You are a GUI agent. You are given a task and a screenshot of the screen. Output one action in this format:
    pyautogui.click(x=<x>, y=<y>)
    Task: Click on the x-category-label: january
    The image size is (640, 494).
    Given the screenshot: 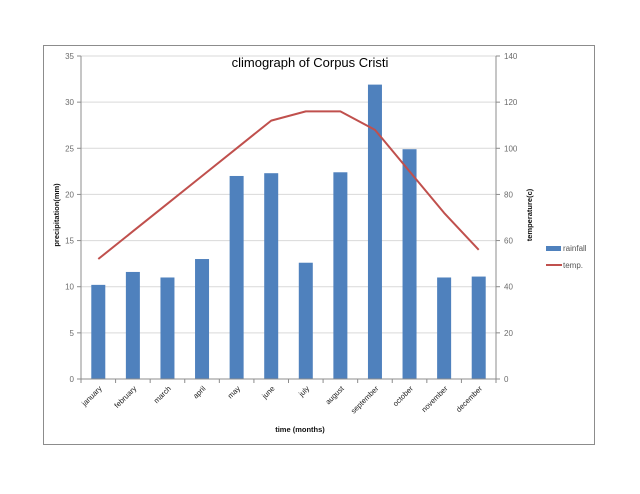 What is the action you would take?
    pyautogui.click(x=91, y=396)
    